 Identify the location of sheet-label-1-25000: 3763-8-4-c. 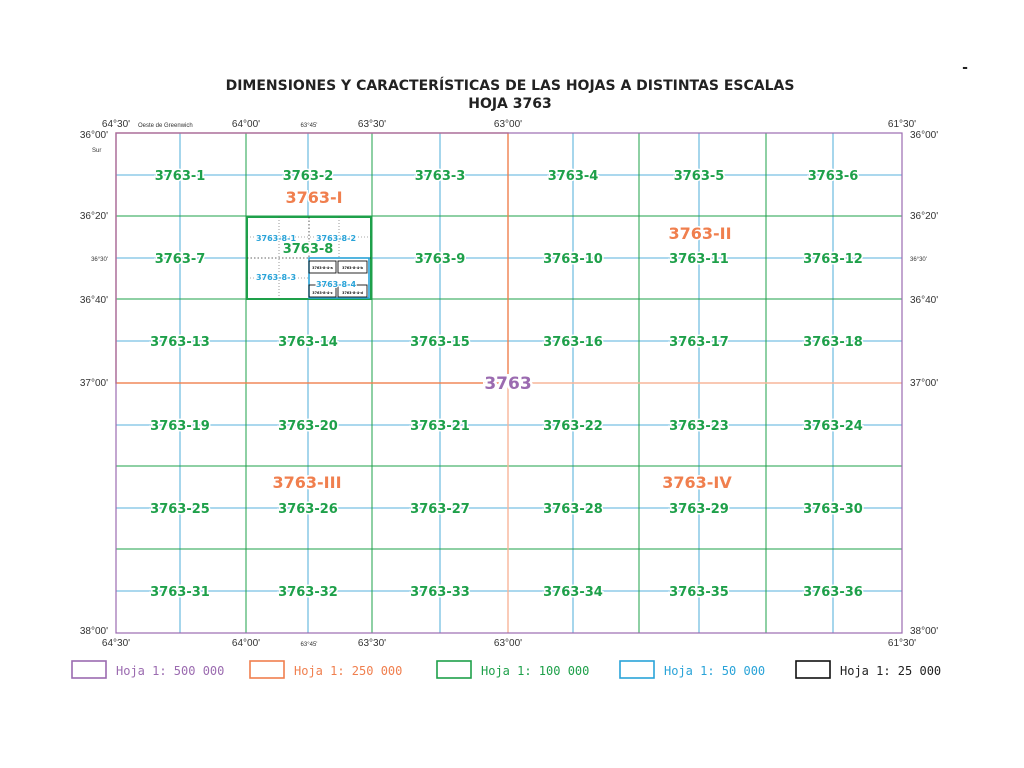
(322, 293).